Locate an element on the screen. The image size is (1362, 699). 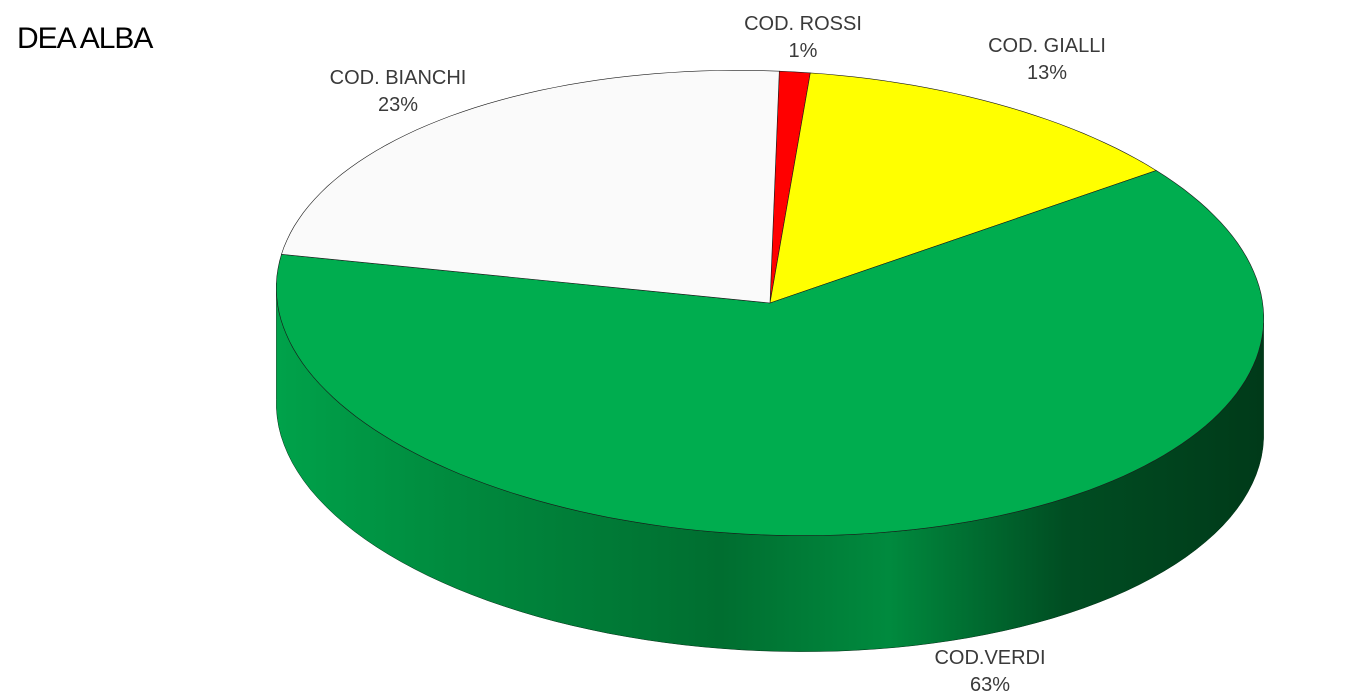
slice-name: COD. GIALLI is located at coordinates (1047, 46).